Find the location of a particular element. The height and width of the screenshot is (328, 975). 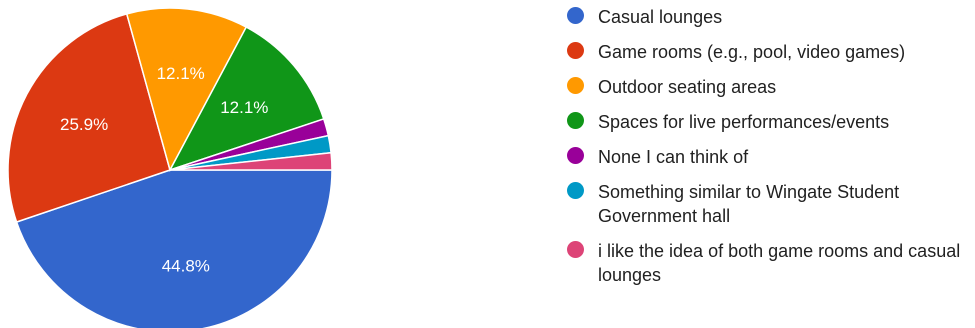

legend-label: Outdoor seating areas is located at coordinates (687, 87).